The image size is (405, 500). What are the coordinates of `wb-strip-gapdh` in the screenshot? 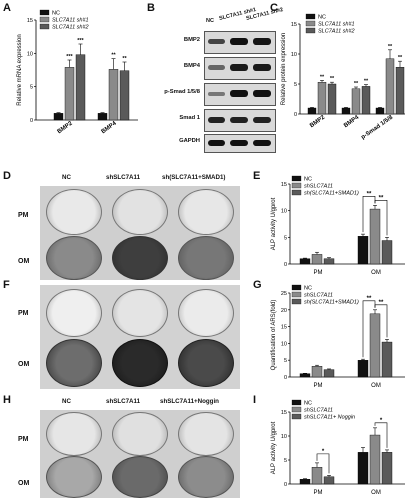 It's located at (240, 143).